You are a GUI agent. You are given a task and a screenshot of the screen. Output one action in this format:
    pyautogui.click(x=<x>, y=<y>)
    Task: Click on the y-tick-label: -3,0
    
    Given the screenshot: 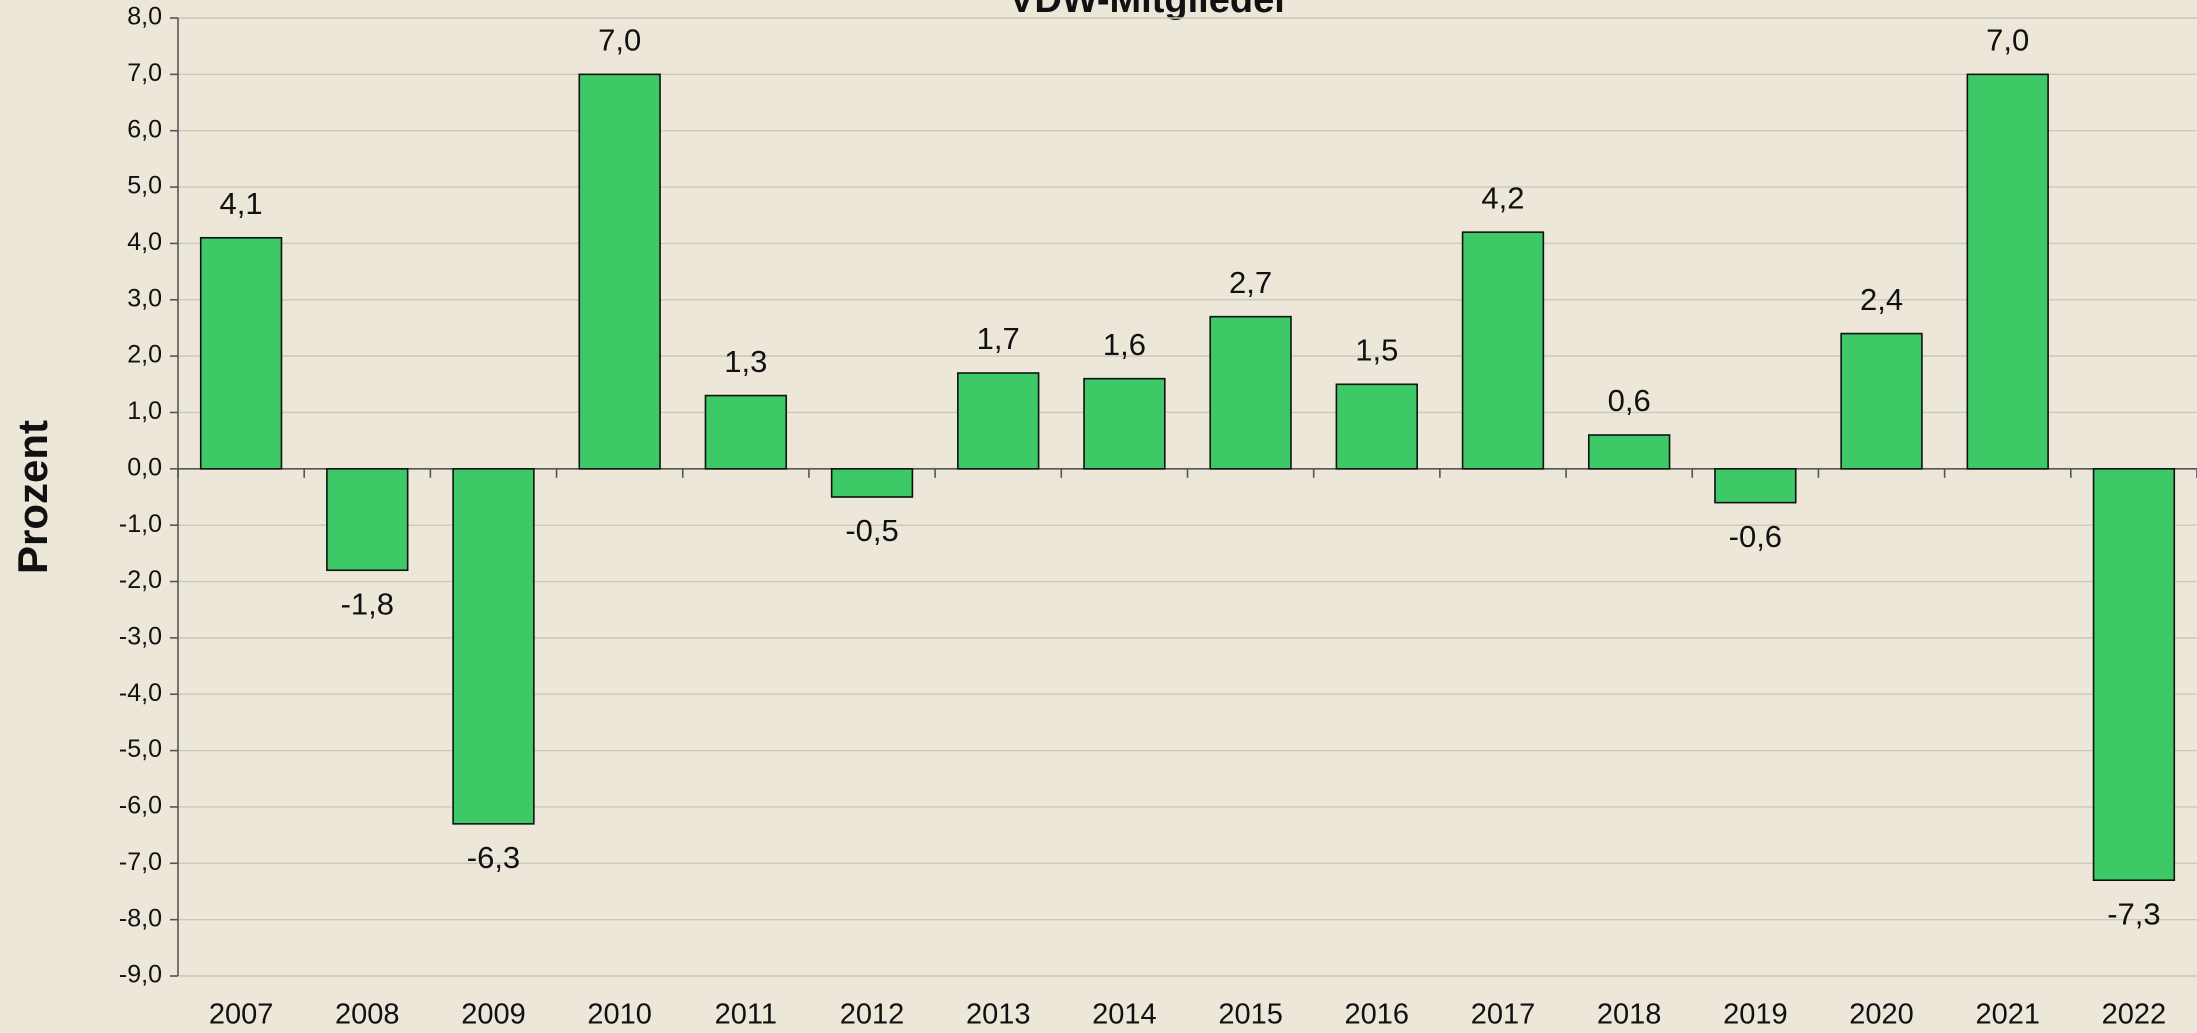 What is the action you would take?
    pyautogui.click(x=140, y=636)
    